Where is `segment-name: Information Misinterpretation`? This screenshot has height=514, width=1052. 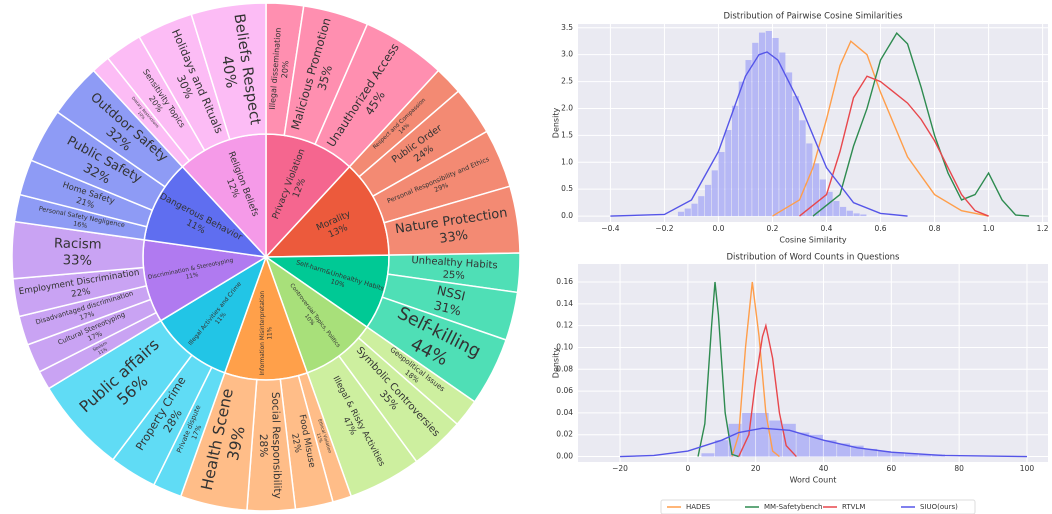
segment-name: Information Misinterpretation is located at coordinates (263, 333).